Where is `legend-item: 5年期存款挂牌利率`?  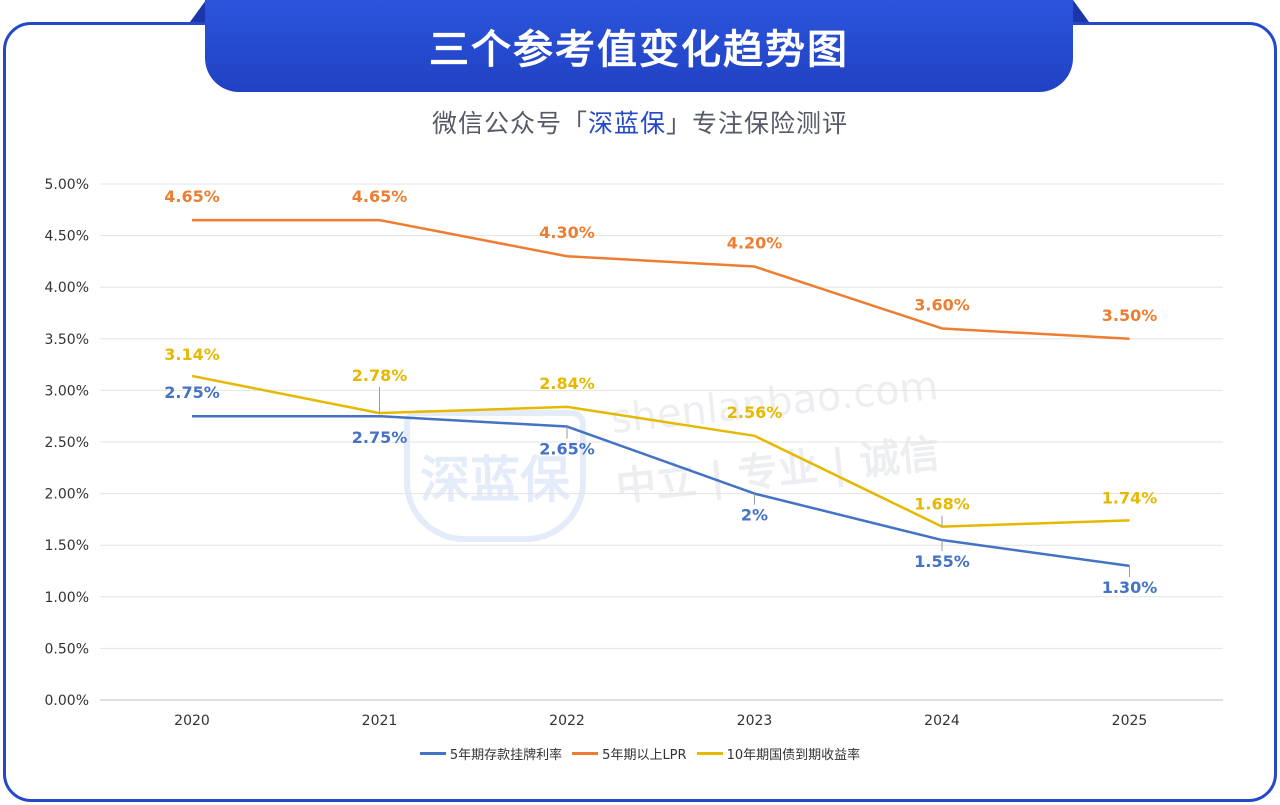
legend-item: 5年期存款挂牌利率 is located at coordinates (491, 753).